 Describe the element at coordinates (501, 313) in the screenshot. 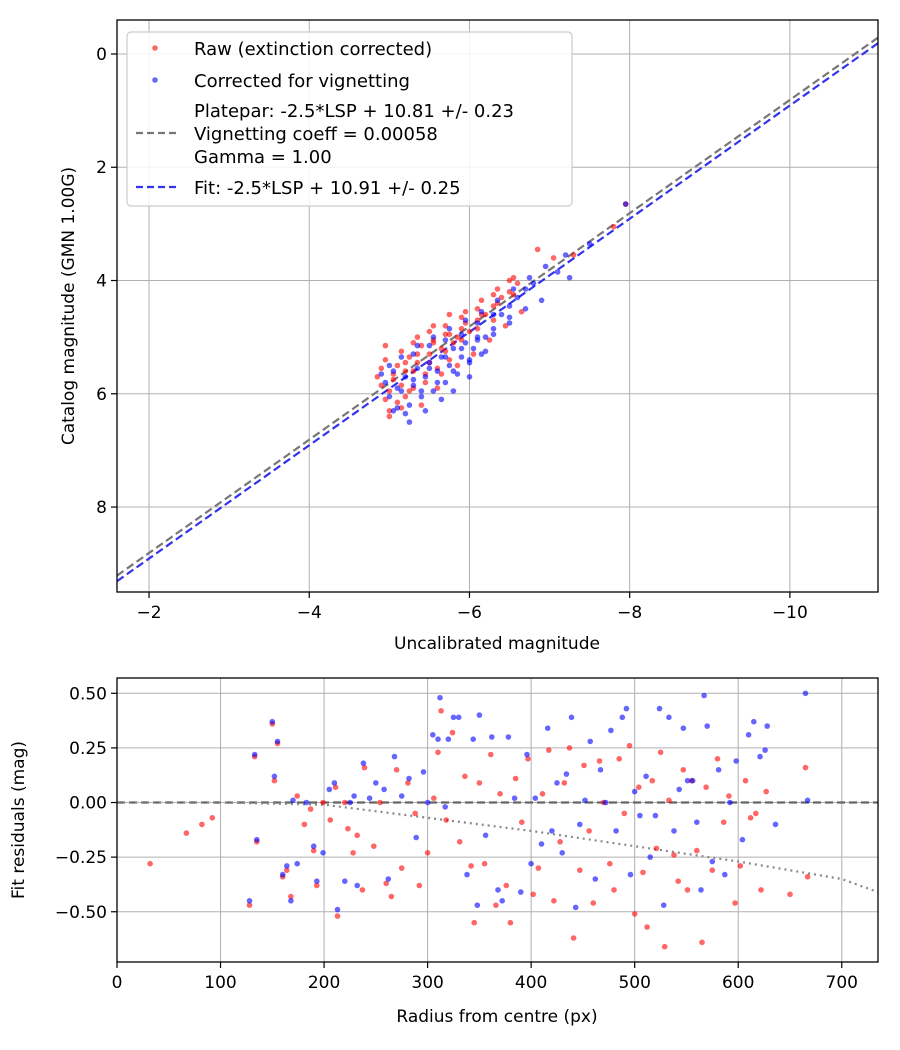

I see `top-scatter-points` at that location.